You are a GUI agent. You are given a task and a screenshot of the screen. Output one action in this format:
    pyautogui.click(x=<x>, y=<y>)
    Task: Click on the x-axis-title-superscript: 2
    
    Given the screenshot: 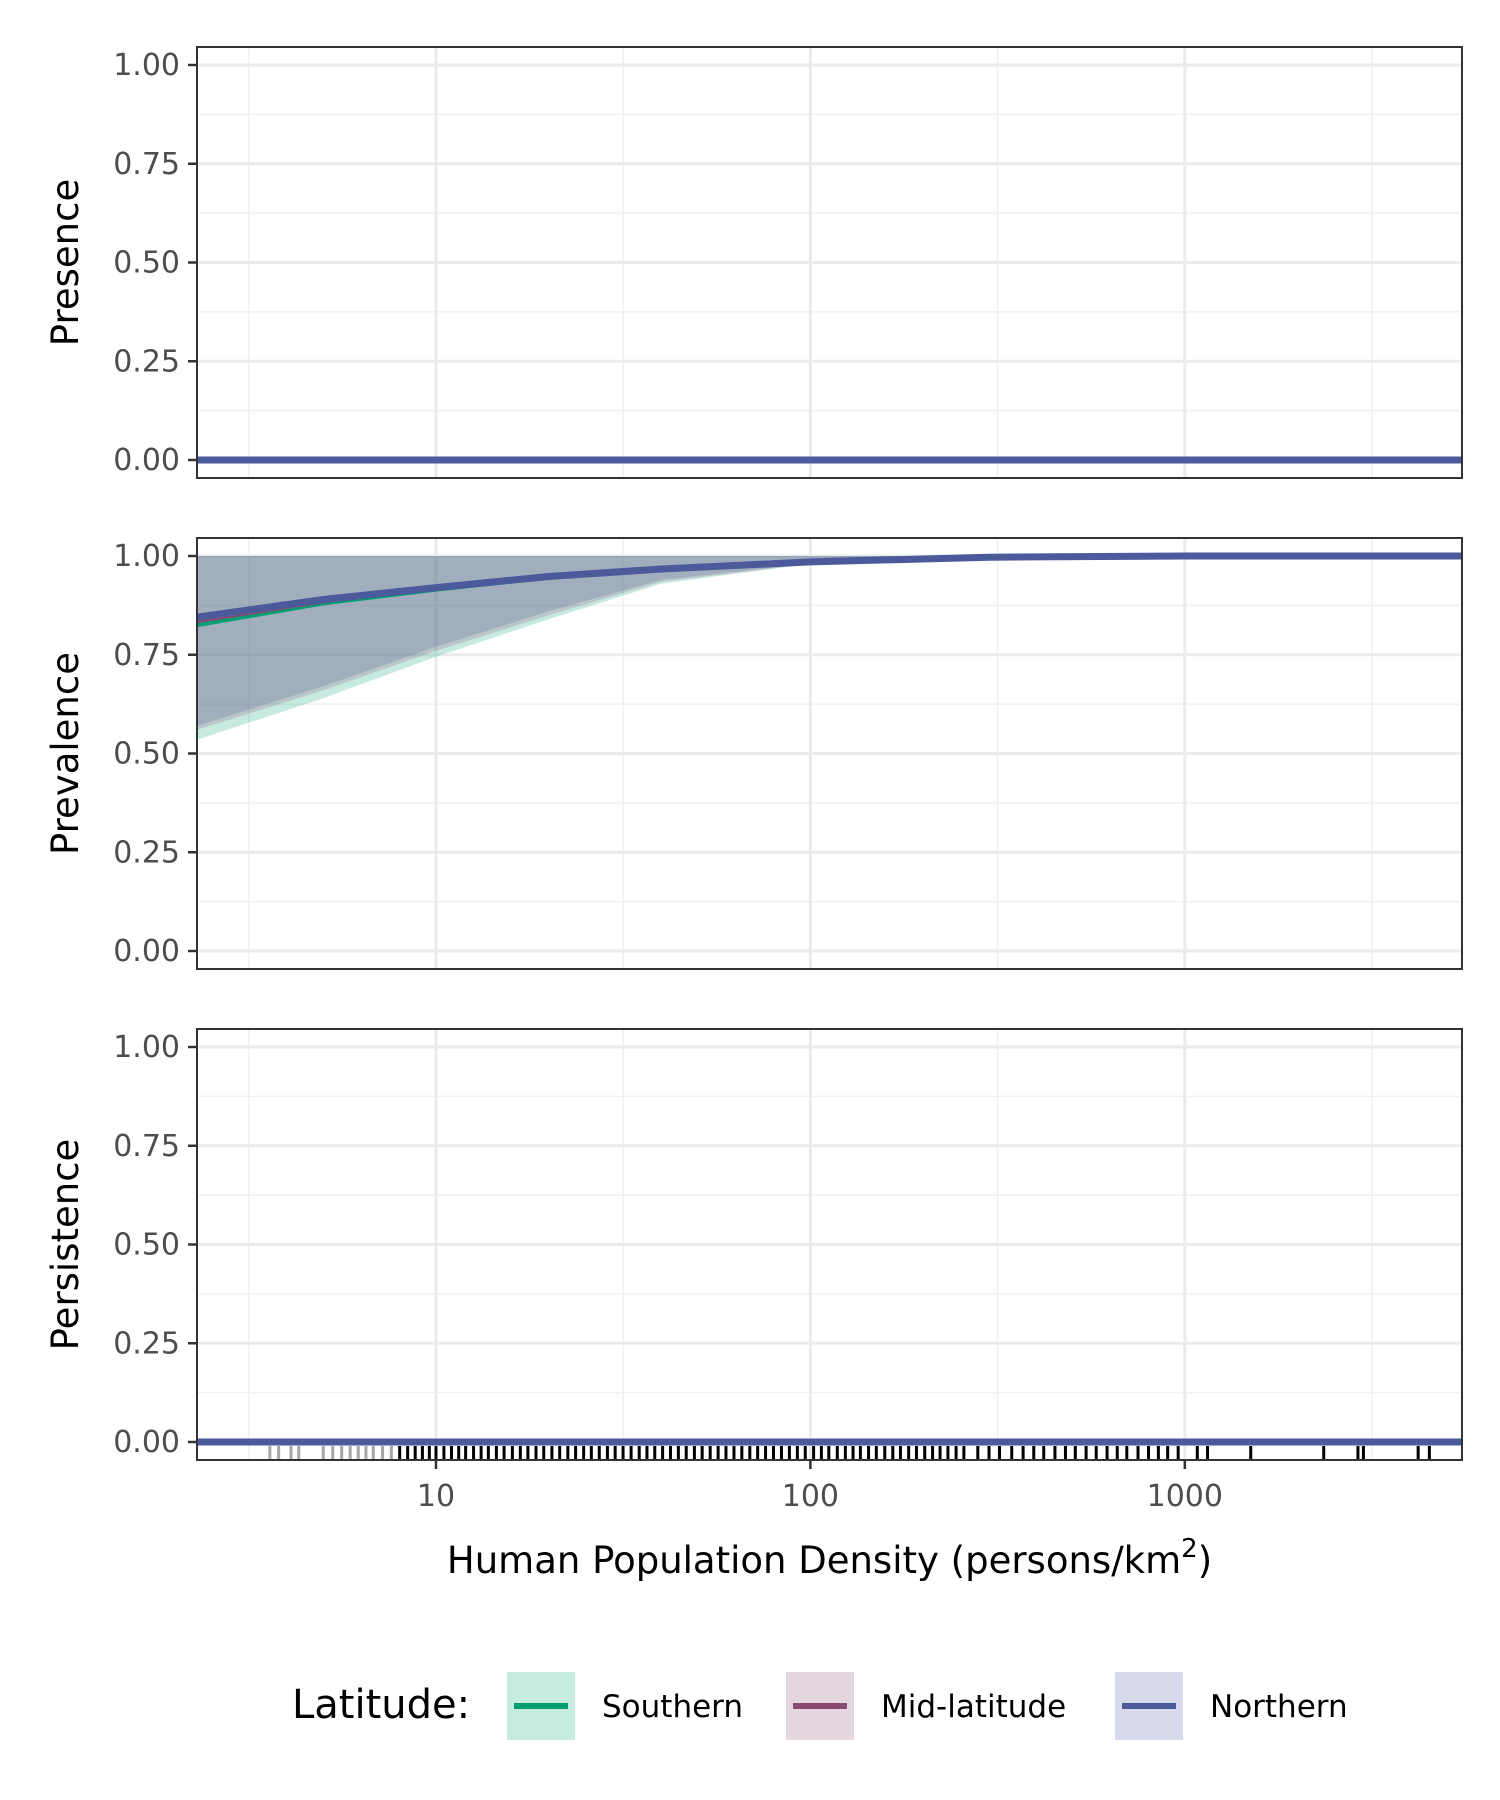 What is the action you would take?
    pyautogui.click(x=1189, y=1549)
    